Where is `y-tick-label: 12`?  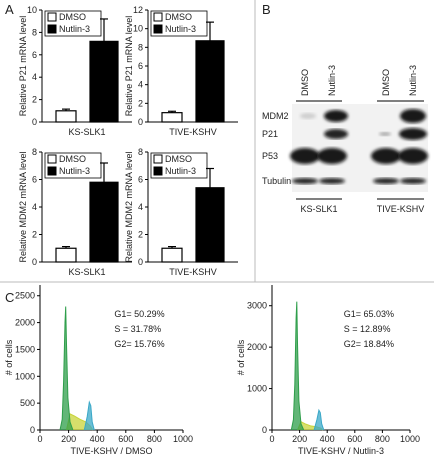
y-tick-label: 12 is located at coordinates (138, 10).